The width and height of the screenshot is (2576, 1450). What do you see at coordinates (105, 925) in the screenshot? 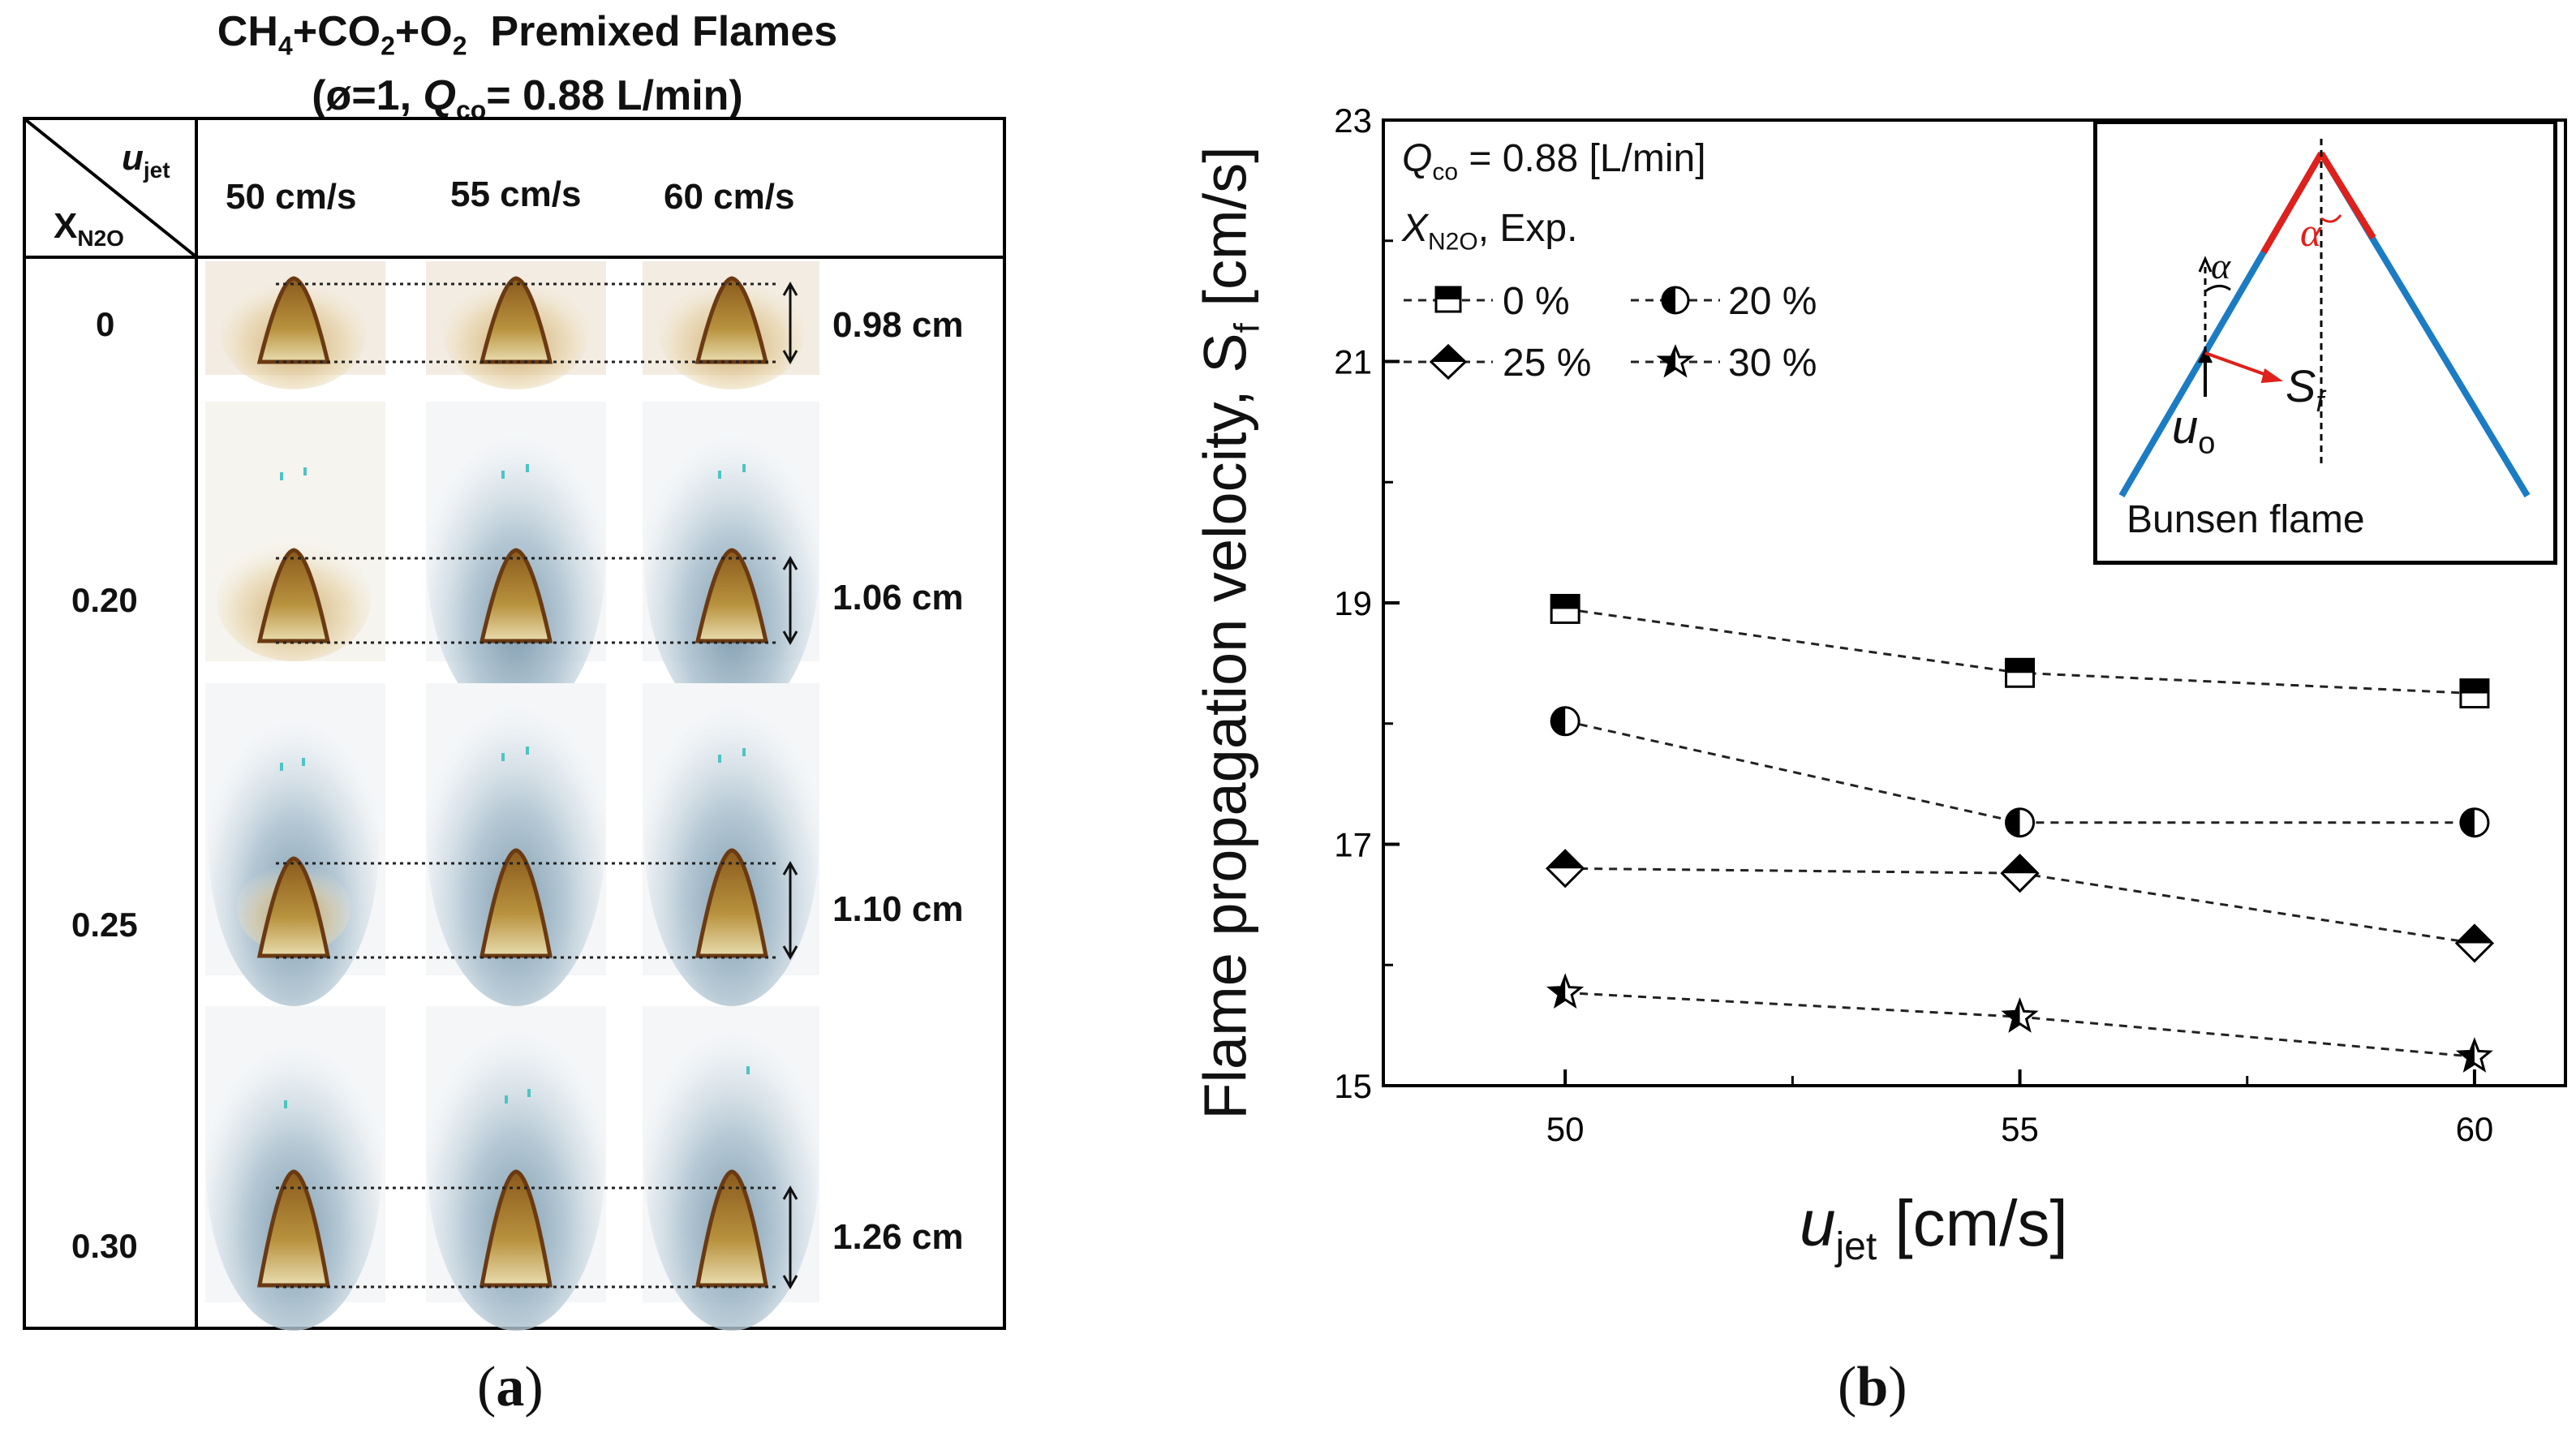
I see `row-label-025: 0.25` at bounding box center [105, 925].